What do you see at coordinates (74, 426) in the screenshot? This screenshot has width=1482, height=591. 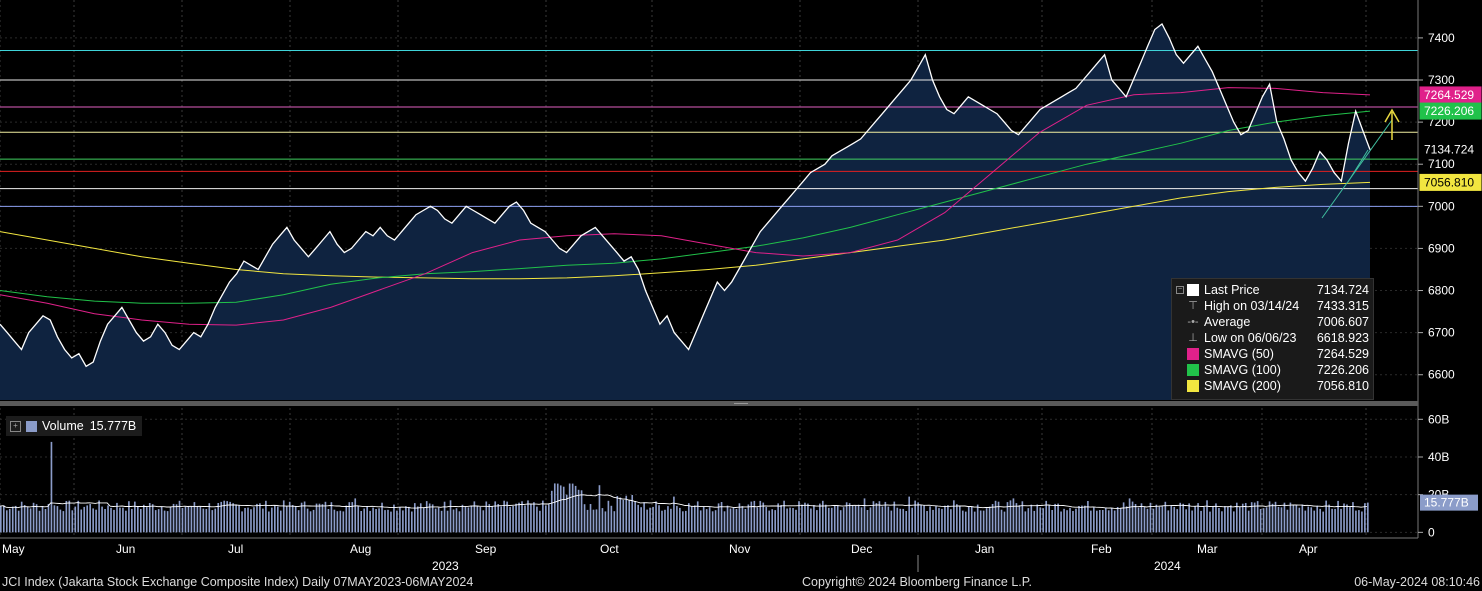 I see `volume-legend: + Volume 15.777B` at bounding box center [74, 426].